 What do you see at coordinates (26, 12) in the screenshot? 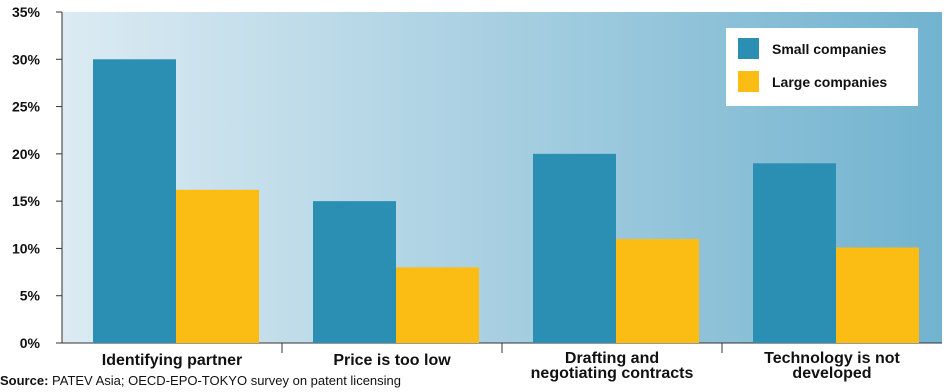
I see `y-tick-label: 35%` at bounding box center [26, 12].